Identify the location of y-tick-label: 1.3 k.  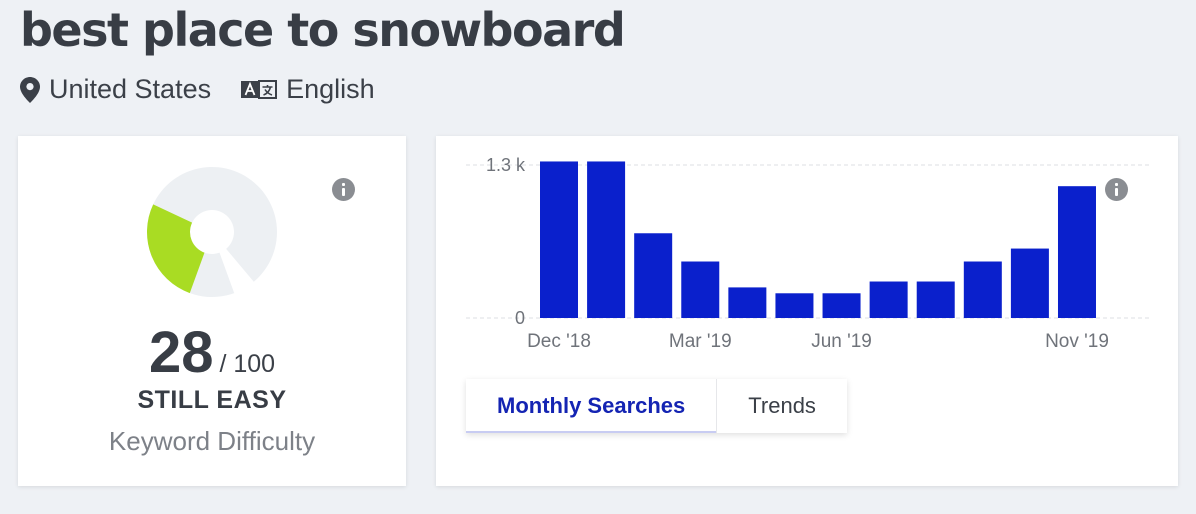
(506, 165).